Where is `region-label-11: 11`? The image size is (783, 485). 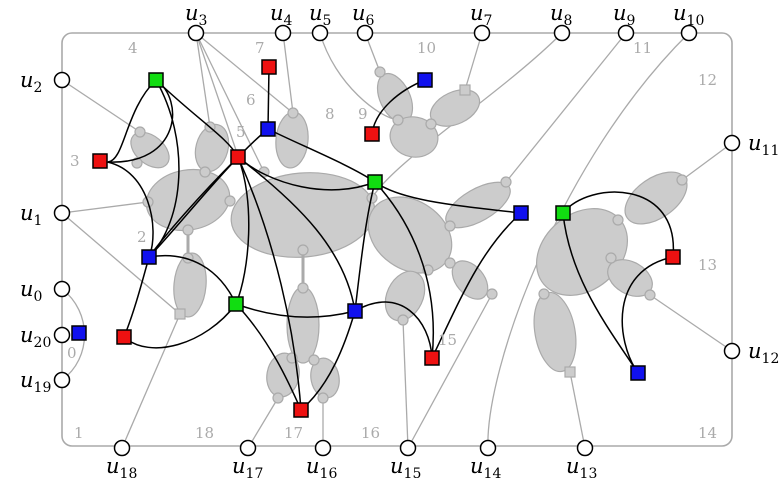 region-label-11: 11 is located at coordinates (642, 48).